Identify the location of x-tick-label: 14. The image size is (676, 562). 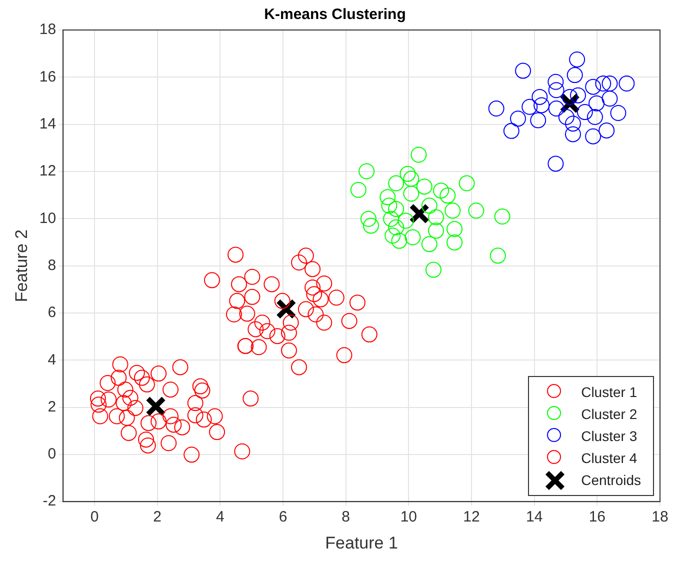
(534, 517).